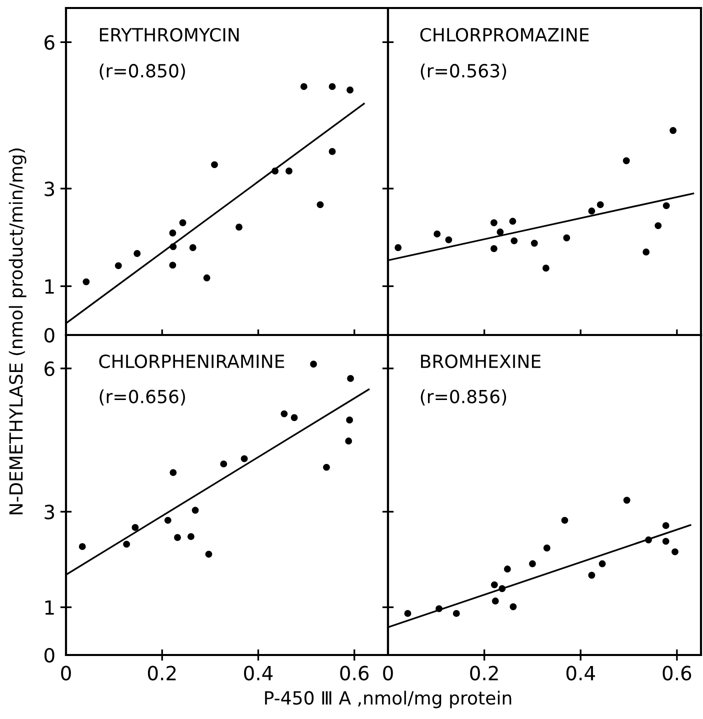 The width and height of the screenshot is (703, 719). What do you see at coordinates (169, 35) in the screenshot?
I see `annotation: ERYTHROMYCIN` at bounding box center [169, 35].